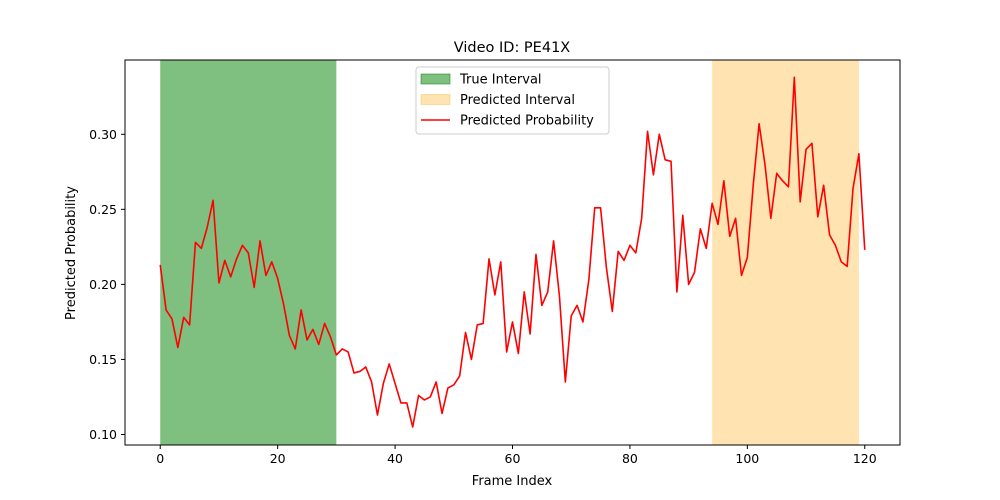  I want to click on legend-label-true-interval: True Interval, so click(500, 80).